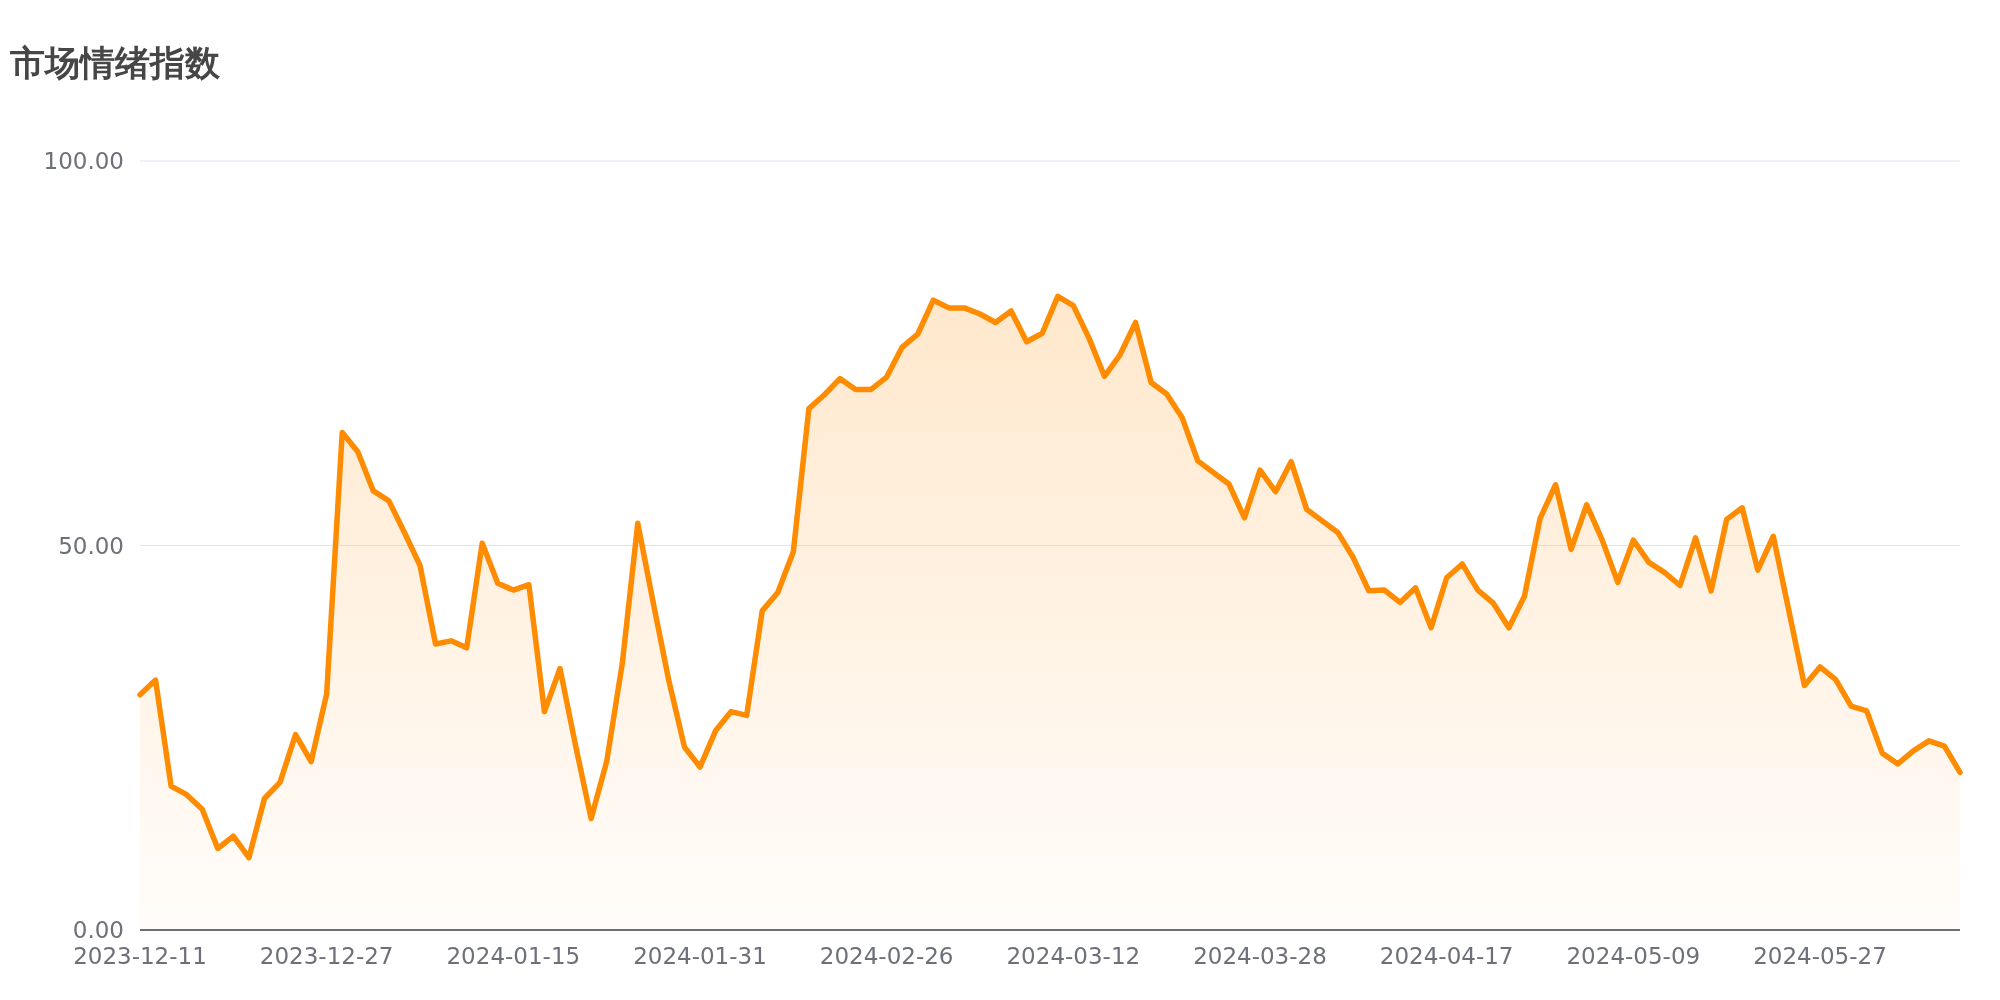 The width and height of the screenshot is (2000, 1000). What do you see at coordinates (140, 956) in the screenshot?
I see `x-tick-label: 2023-12-11` at bounding box center [140, 956].